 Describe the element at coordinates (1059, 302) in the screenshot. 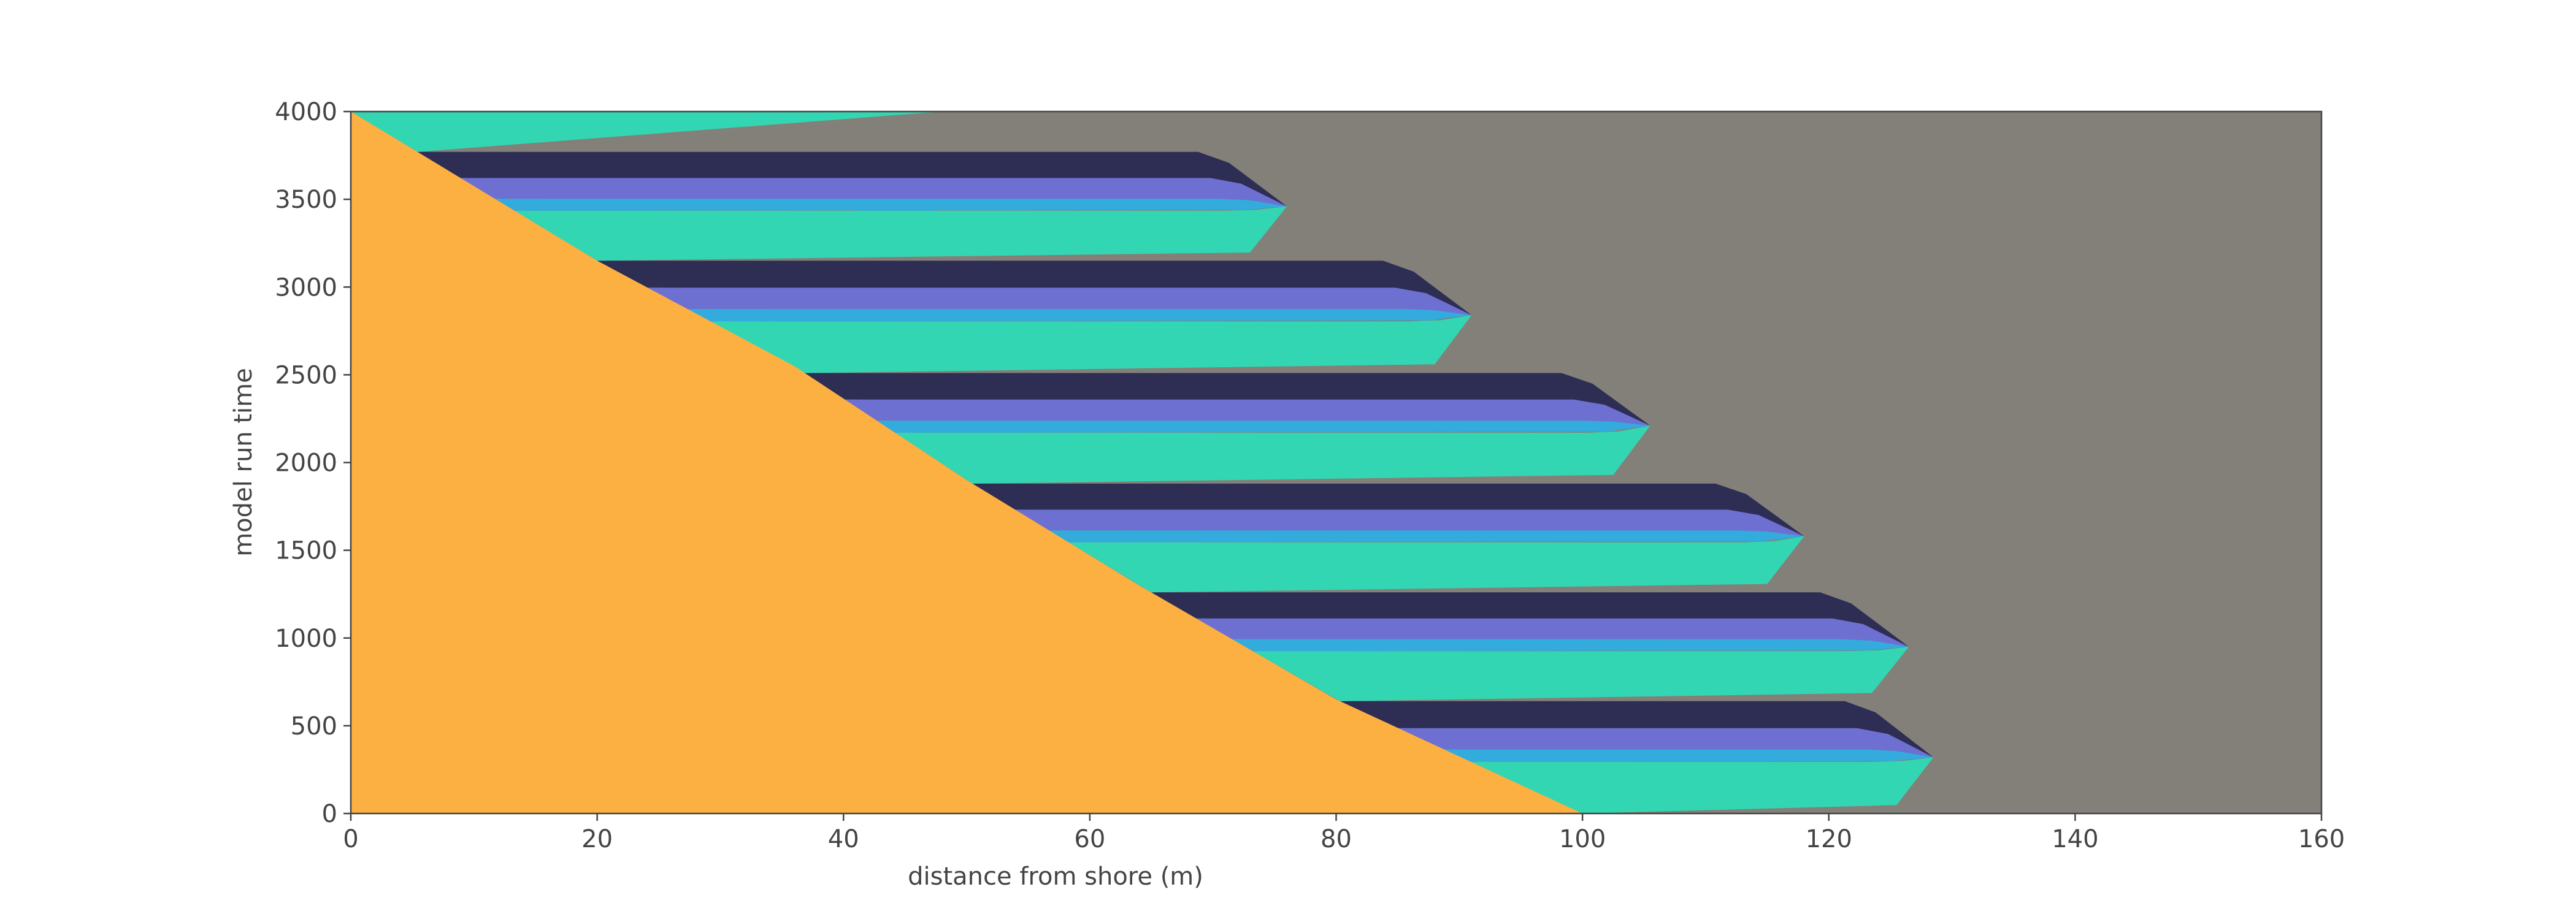

I see `lobe-5-periwinkle-layer` at that location.